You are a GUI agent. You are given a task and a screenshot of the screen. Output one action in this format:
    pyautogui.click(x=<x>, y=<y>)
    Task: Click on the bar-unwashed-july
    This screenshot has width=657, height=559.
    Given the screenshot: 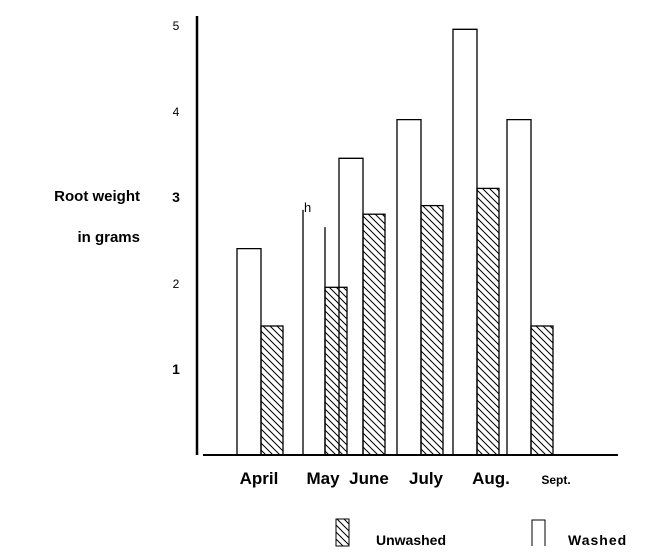 What is the action you would take?
    pyautogui.click(x=432, y=330)
    